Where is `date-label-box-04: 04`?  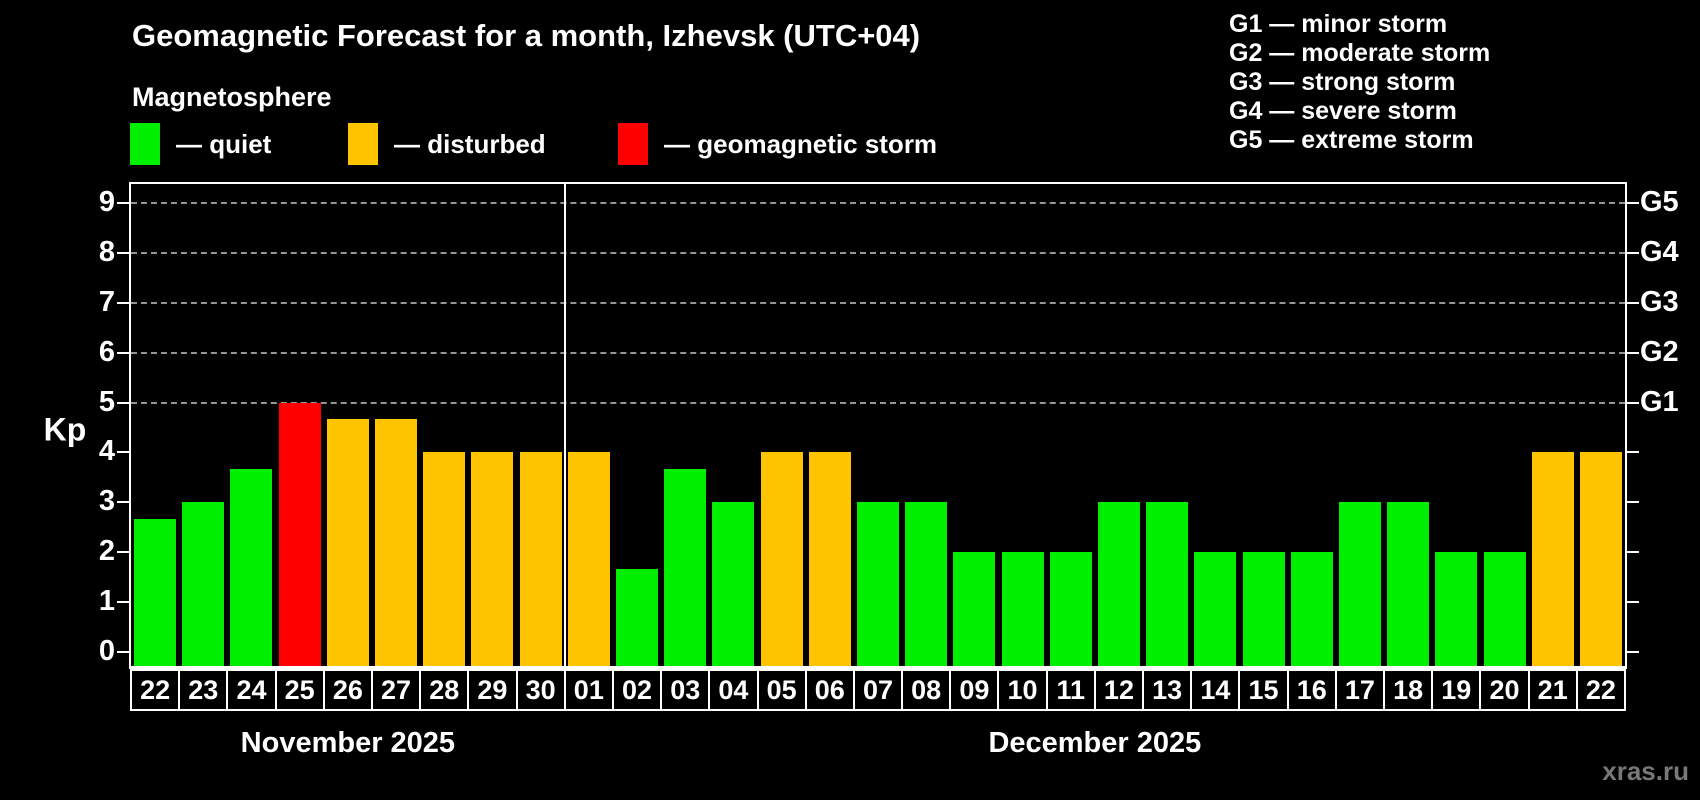
date-label-box-04: 04 is located at coordinates (733, 690).